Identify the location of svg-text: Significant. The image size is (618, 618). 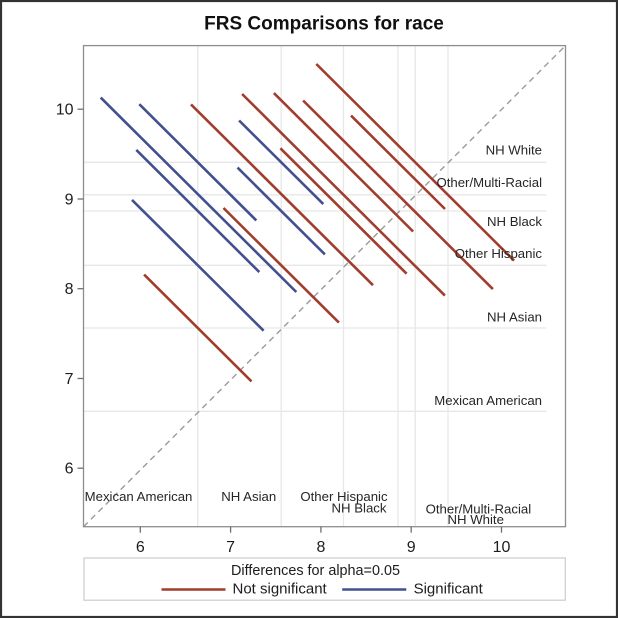
(449, 589).